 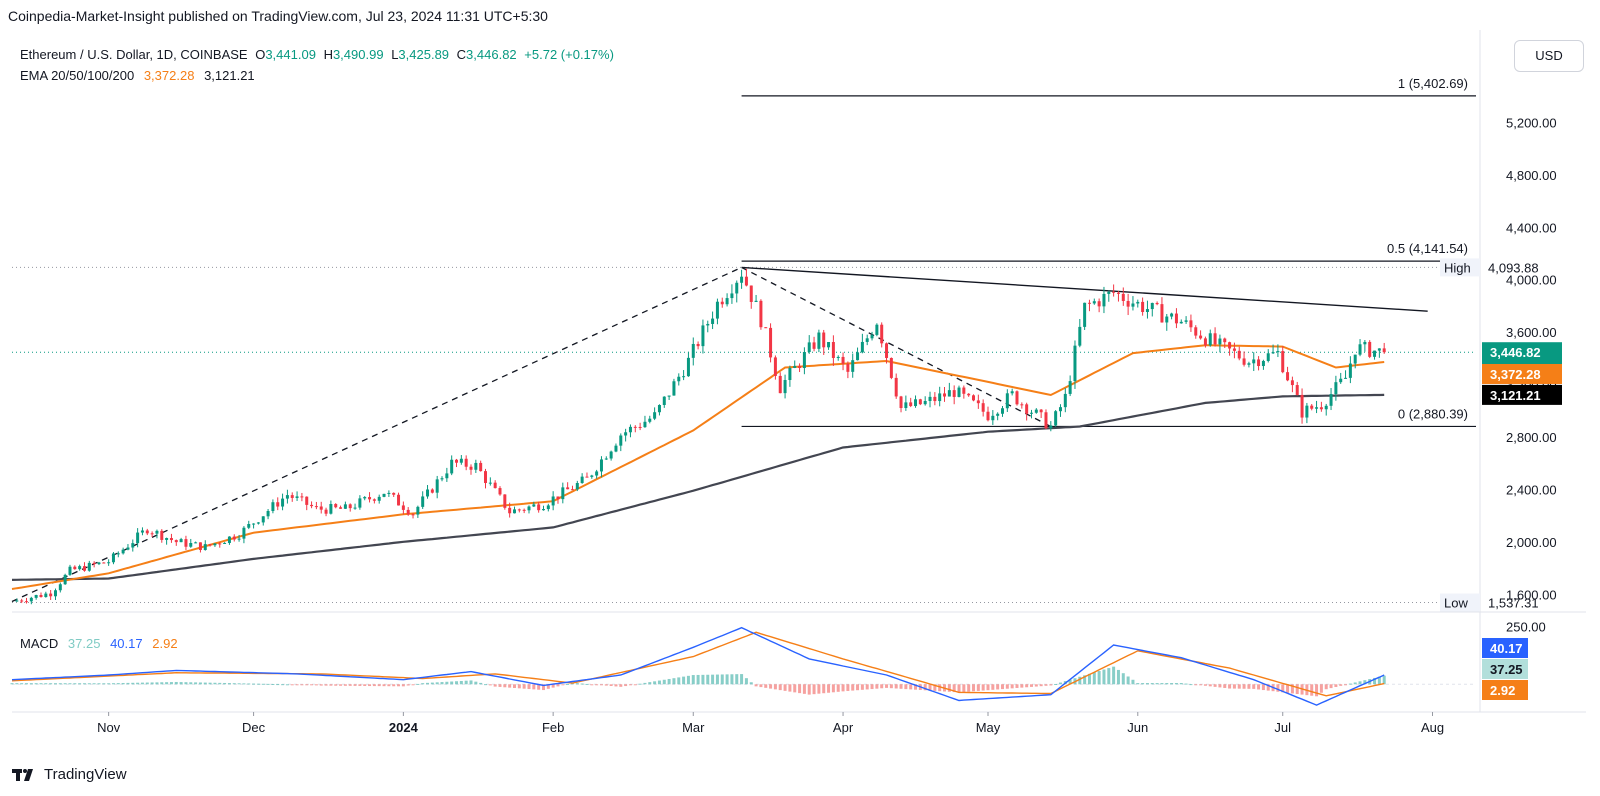 I want to click on high-value-label: 4,093.88, so click(x=1513, y=267).